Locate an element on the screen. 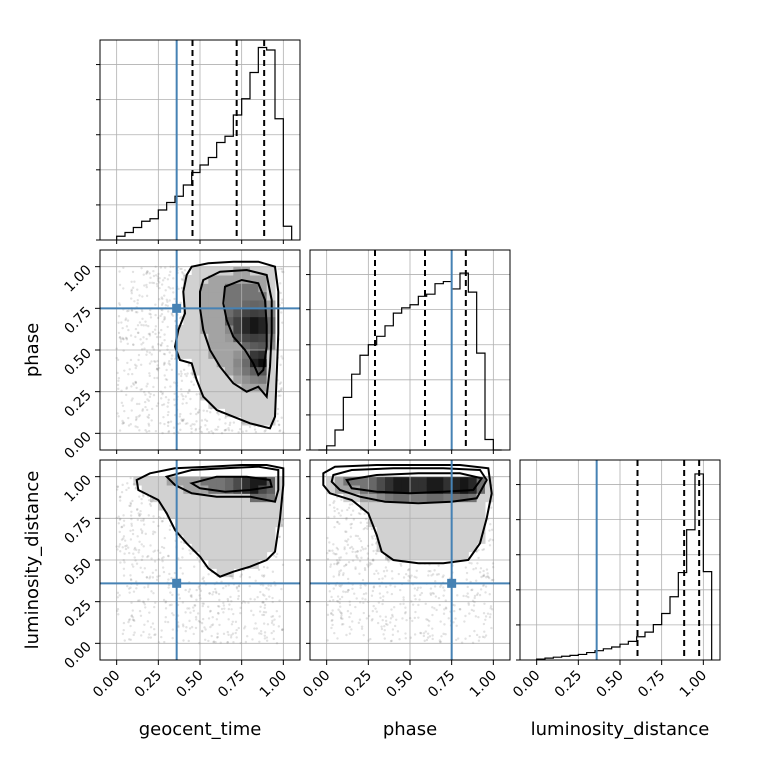 This screenshot has height=760, width=760. y-tick-label: 0.25 is located at coordinates (77, 403).